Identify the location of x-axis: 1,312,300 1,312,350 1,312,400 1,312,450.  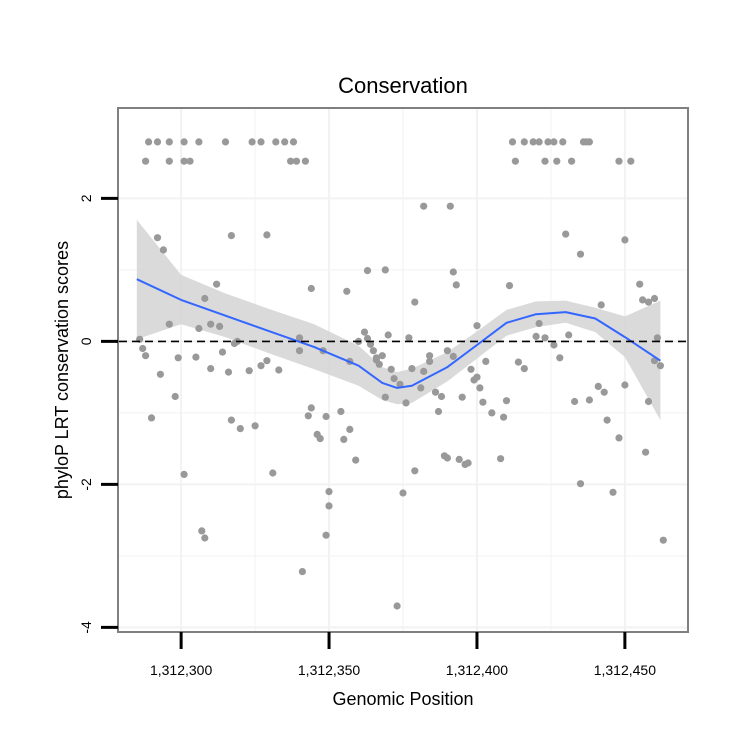
(403, 655).